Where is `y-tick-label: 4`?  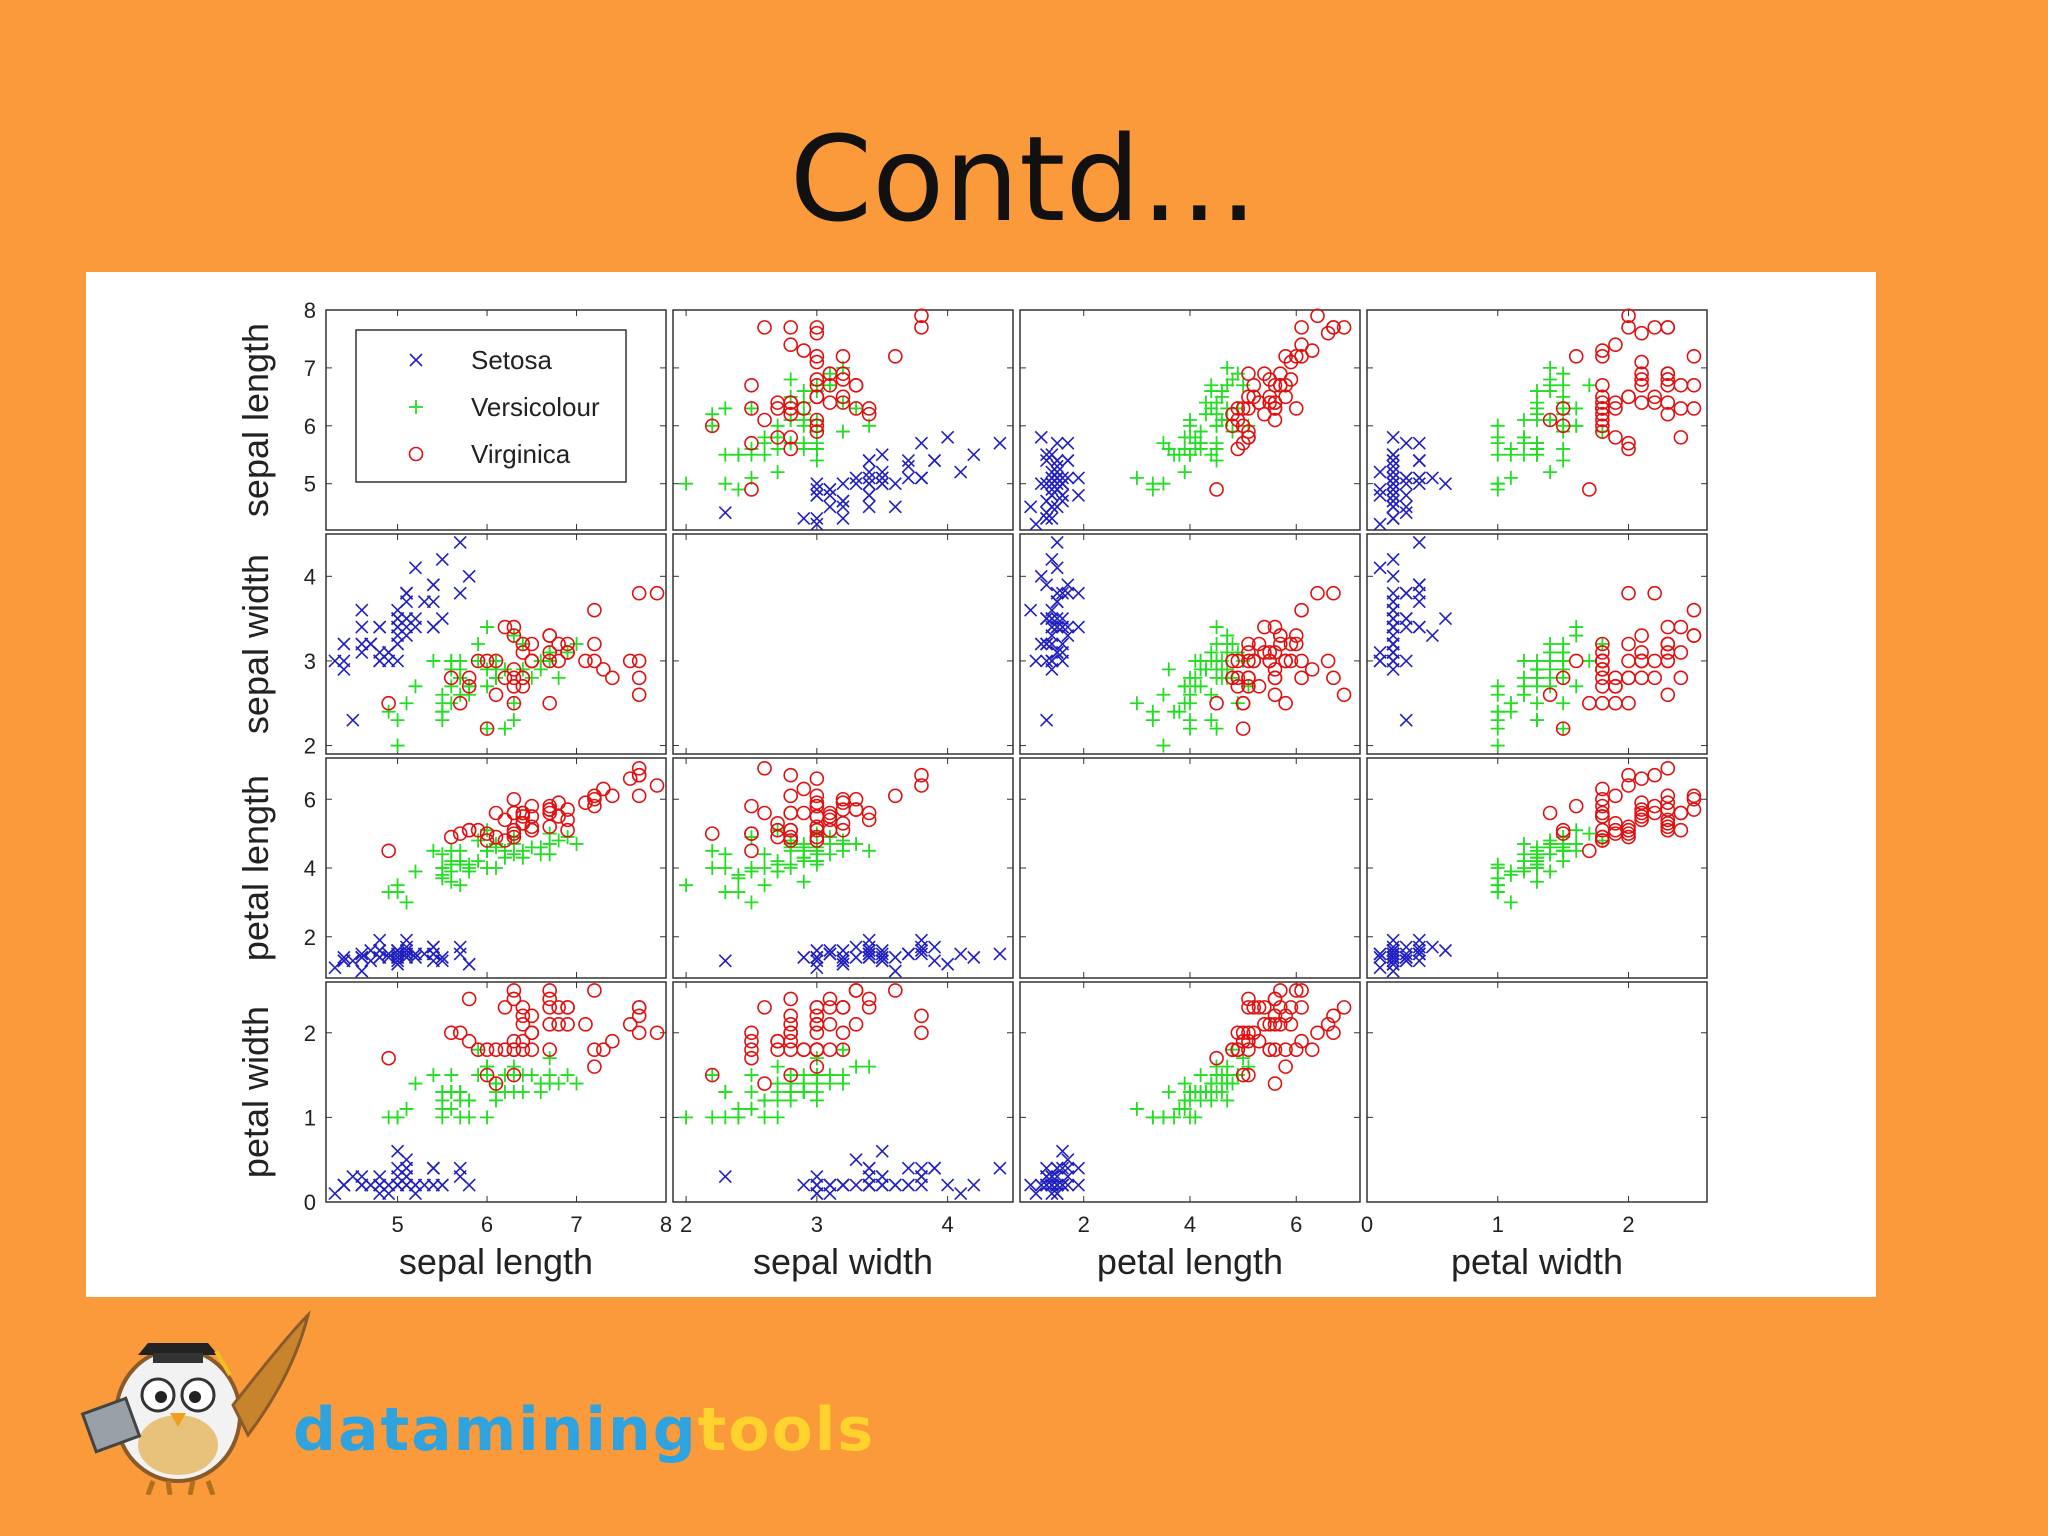 y-tick-label: 4 is located at coordinates (310, 576).